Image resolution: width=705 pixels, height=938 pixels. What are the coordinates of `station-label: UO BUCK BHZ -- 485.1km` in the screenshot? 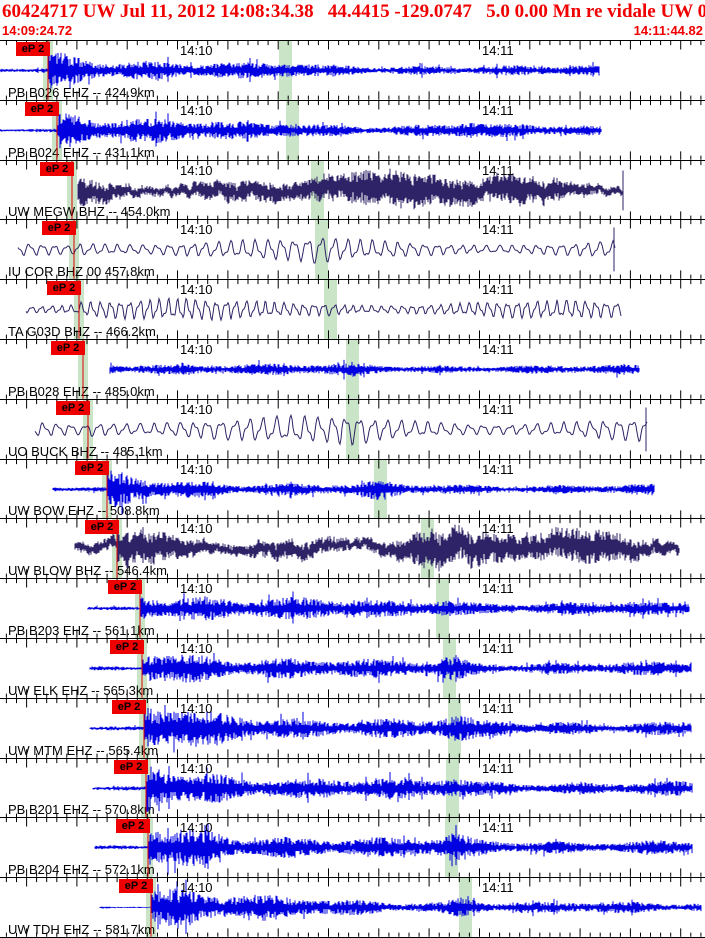 It's located at (85, 451).